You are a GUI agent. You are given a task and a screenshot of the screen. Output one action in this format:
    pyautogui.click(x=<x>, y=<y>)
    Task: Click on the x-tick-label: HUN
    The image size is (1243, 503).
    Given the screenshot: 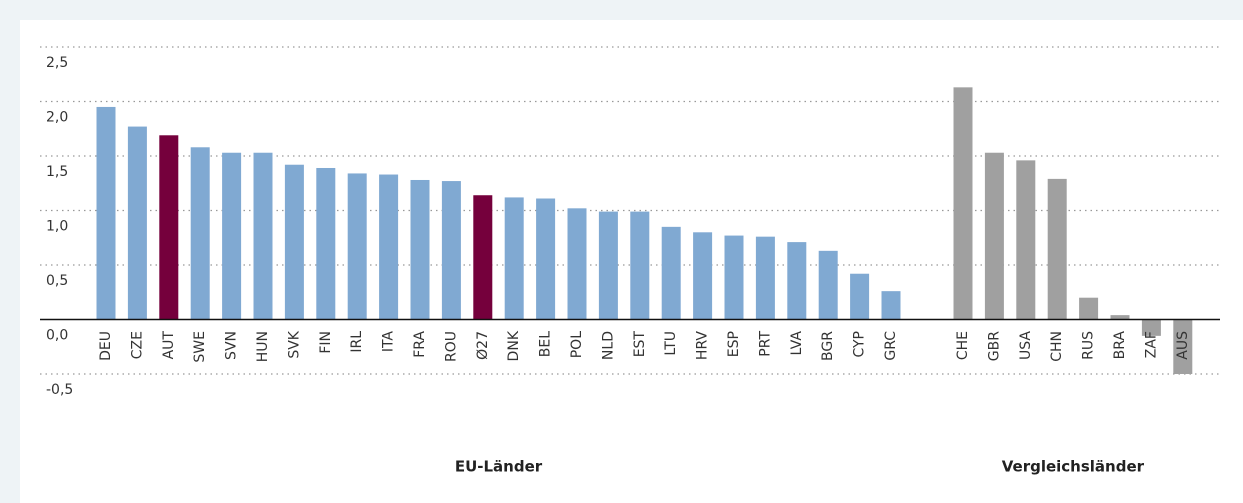 What is the action you would take?
    pyautogui.click(x=263, y=346)
    